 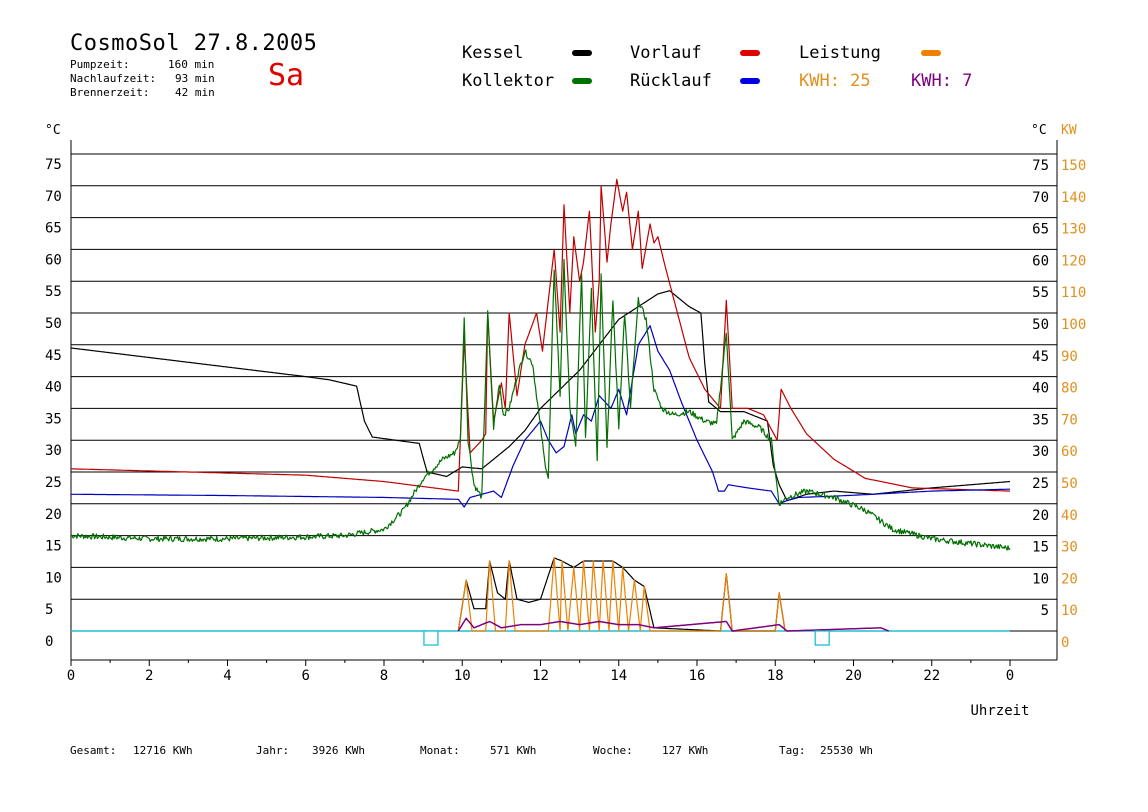 What do you see at coordinates (53, 419) in the screenshot?
I see `y-tick-left: 35` at bounding box center [53, 419].